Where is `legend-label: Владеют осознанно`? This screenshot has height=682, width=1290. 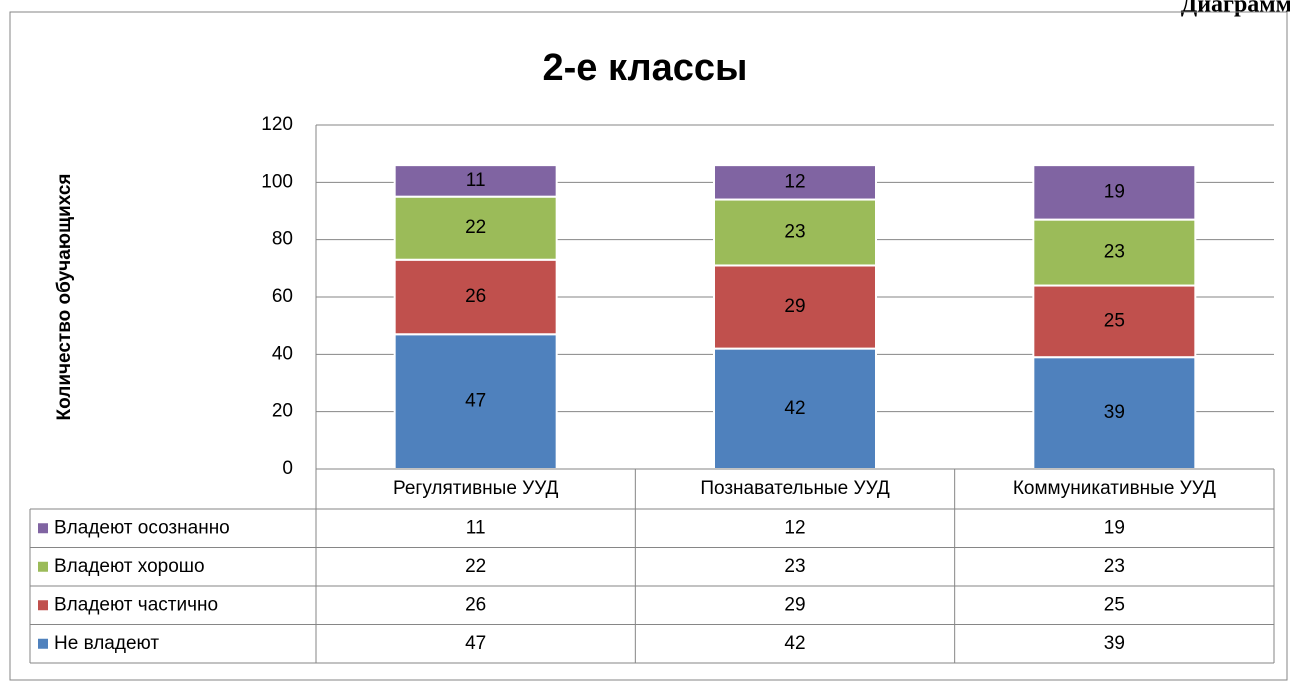 legend-label: Владеют осознанно is located at coordinates (142, 527).